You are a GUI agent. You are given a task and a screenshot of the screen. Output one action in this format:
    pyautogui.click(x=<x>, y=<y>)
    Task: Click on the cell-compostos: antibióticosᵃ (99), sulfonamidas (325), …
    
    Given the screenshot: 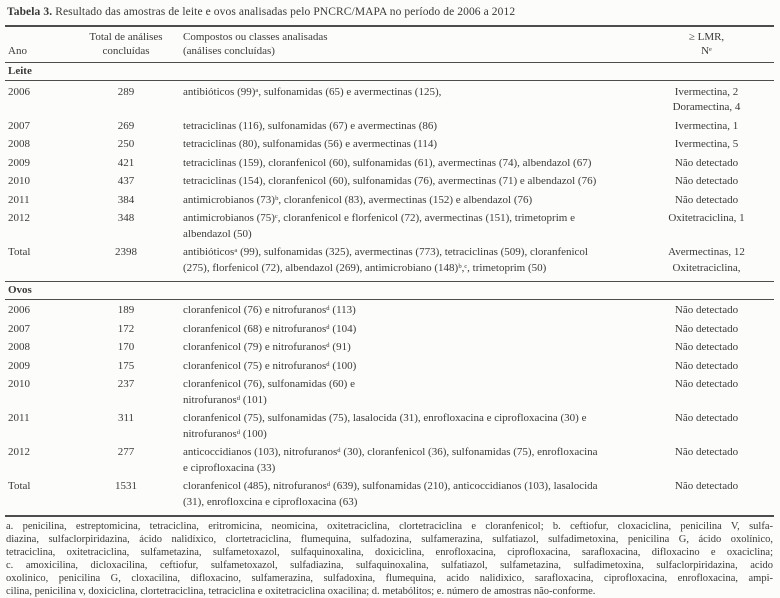 What is the action you would take?
    pyautogui.click(x=385, y=260)
    